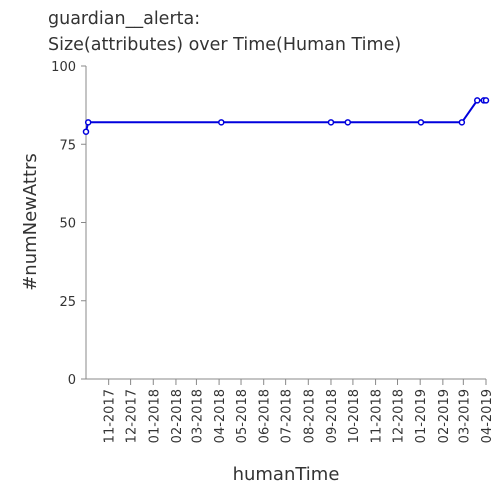  I want to click on x-tick-label: 04-2018, so click(220, 416).